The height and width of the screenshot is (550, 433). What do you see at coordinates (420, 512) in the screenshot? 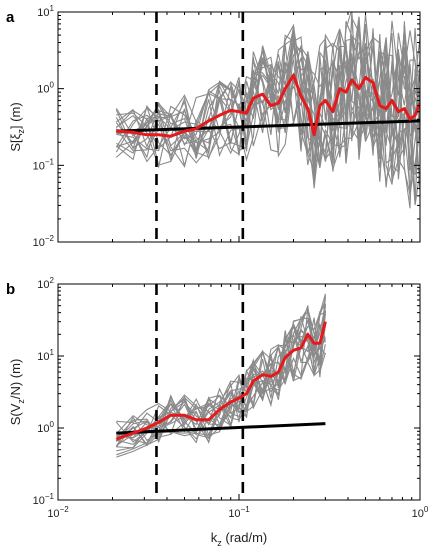
I see `x-tick-label: 10⁰` at bounding box center [420, 512].